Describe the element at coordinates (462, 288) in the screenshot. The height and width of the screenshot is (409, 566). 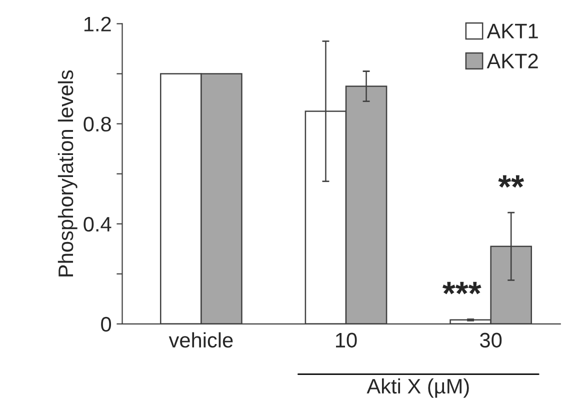
I see `annotation: ***` at that location.